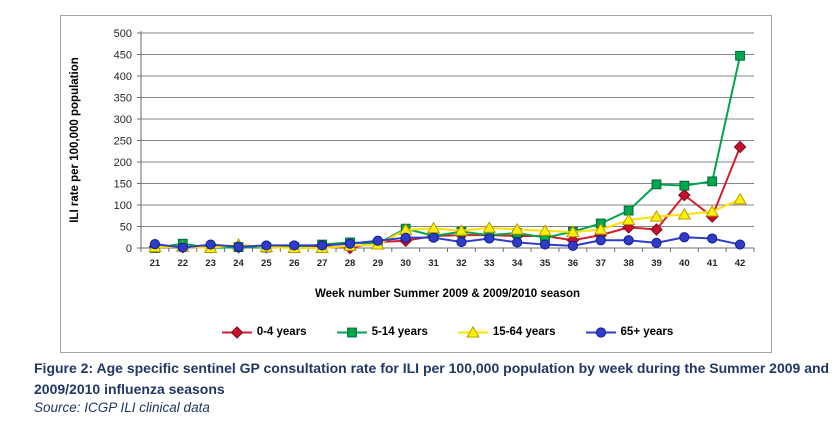  Describe the element at coordinates (350, 263) in the screenshot. I see `x-tick-label: 28` at that location.